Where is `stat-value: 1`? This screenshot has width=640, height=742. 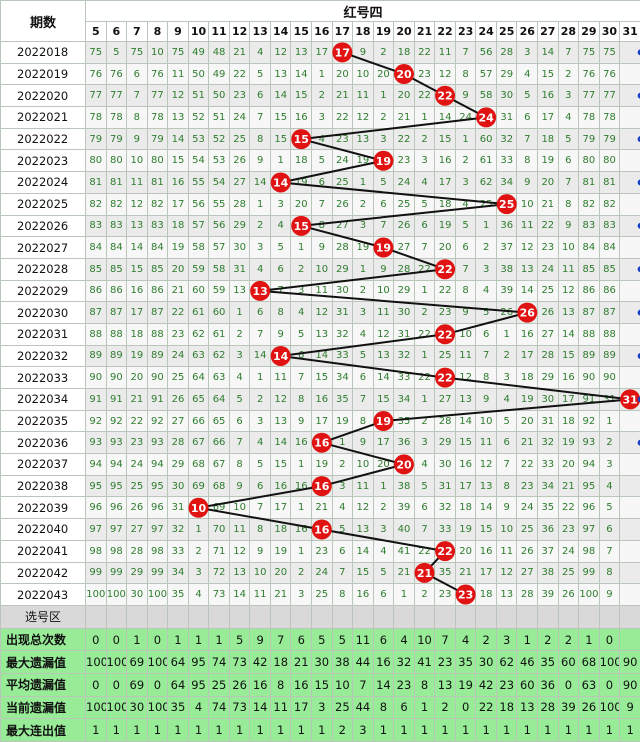 stat-value: 1 is located at coordinates (178, 730).